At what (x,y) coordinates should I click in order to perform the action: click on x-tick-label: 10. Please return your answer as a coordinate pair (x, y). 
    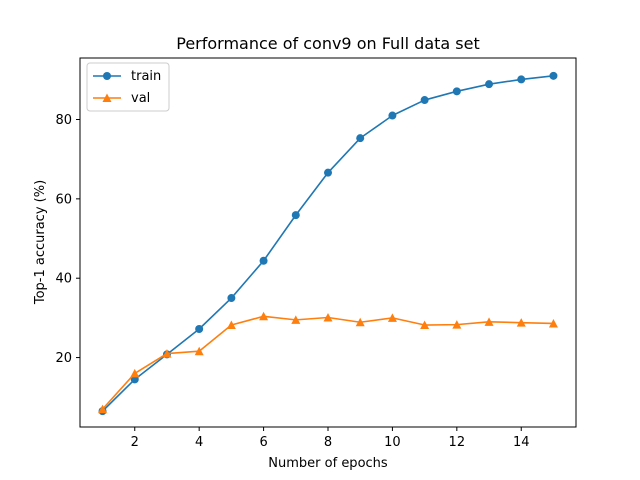
    Looking at the image, I should click on (392, 442).